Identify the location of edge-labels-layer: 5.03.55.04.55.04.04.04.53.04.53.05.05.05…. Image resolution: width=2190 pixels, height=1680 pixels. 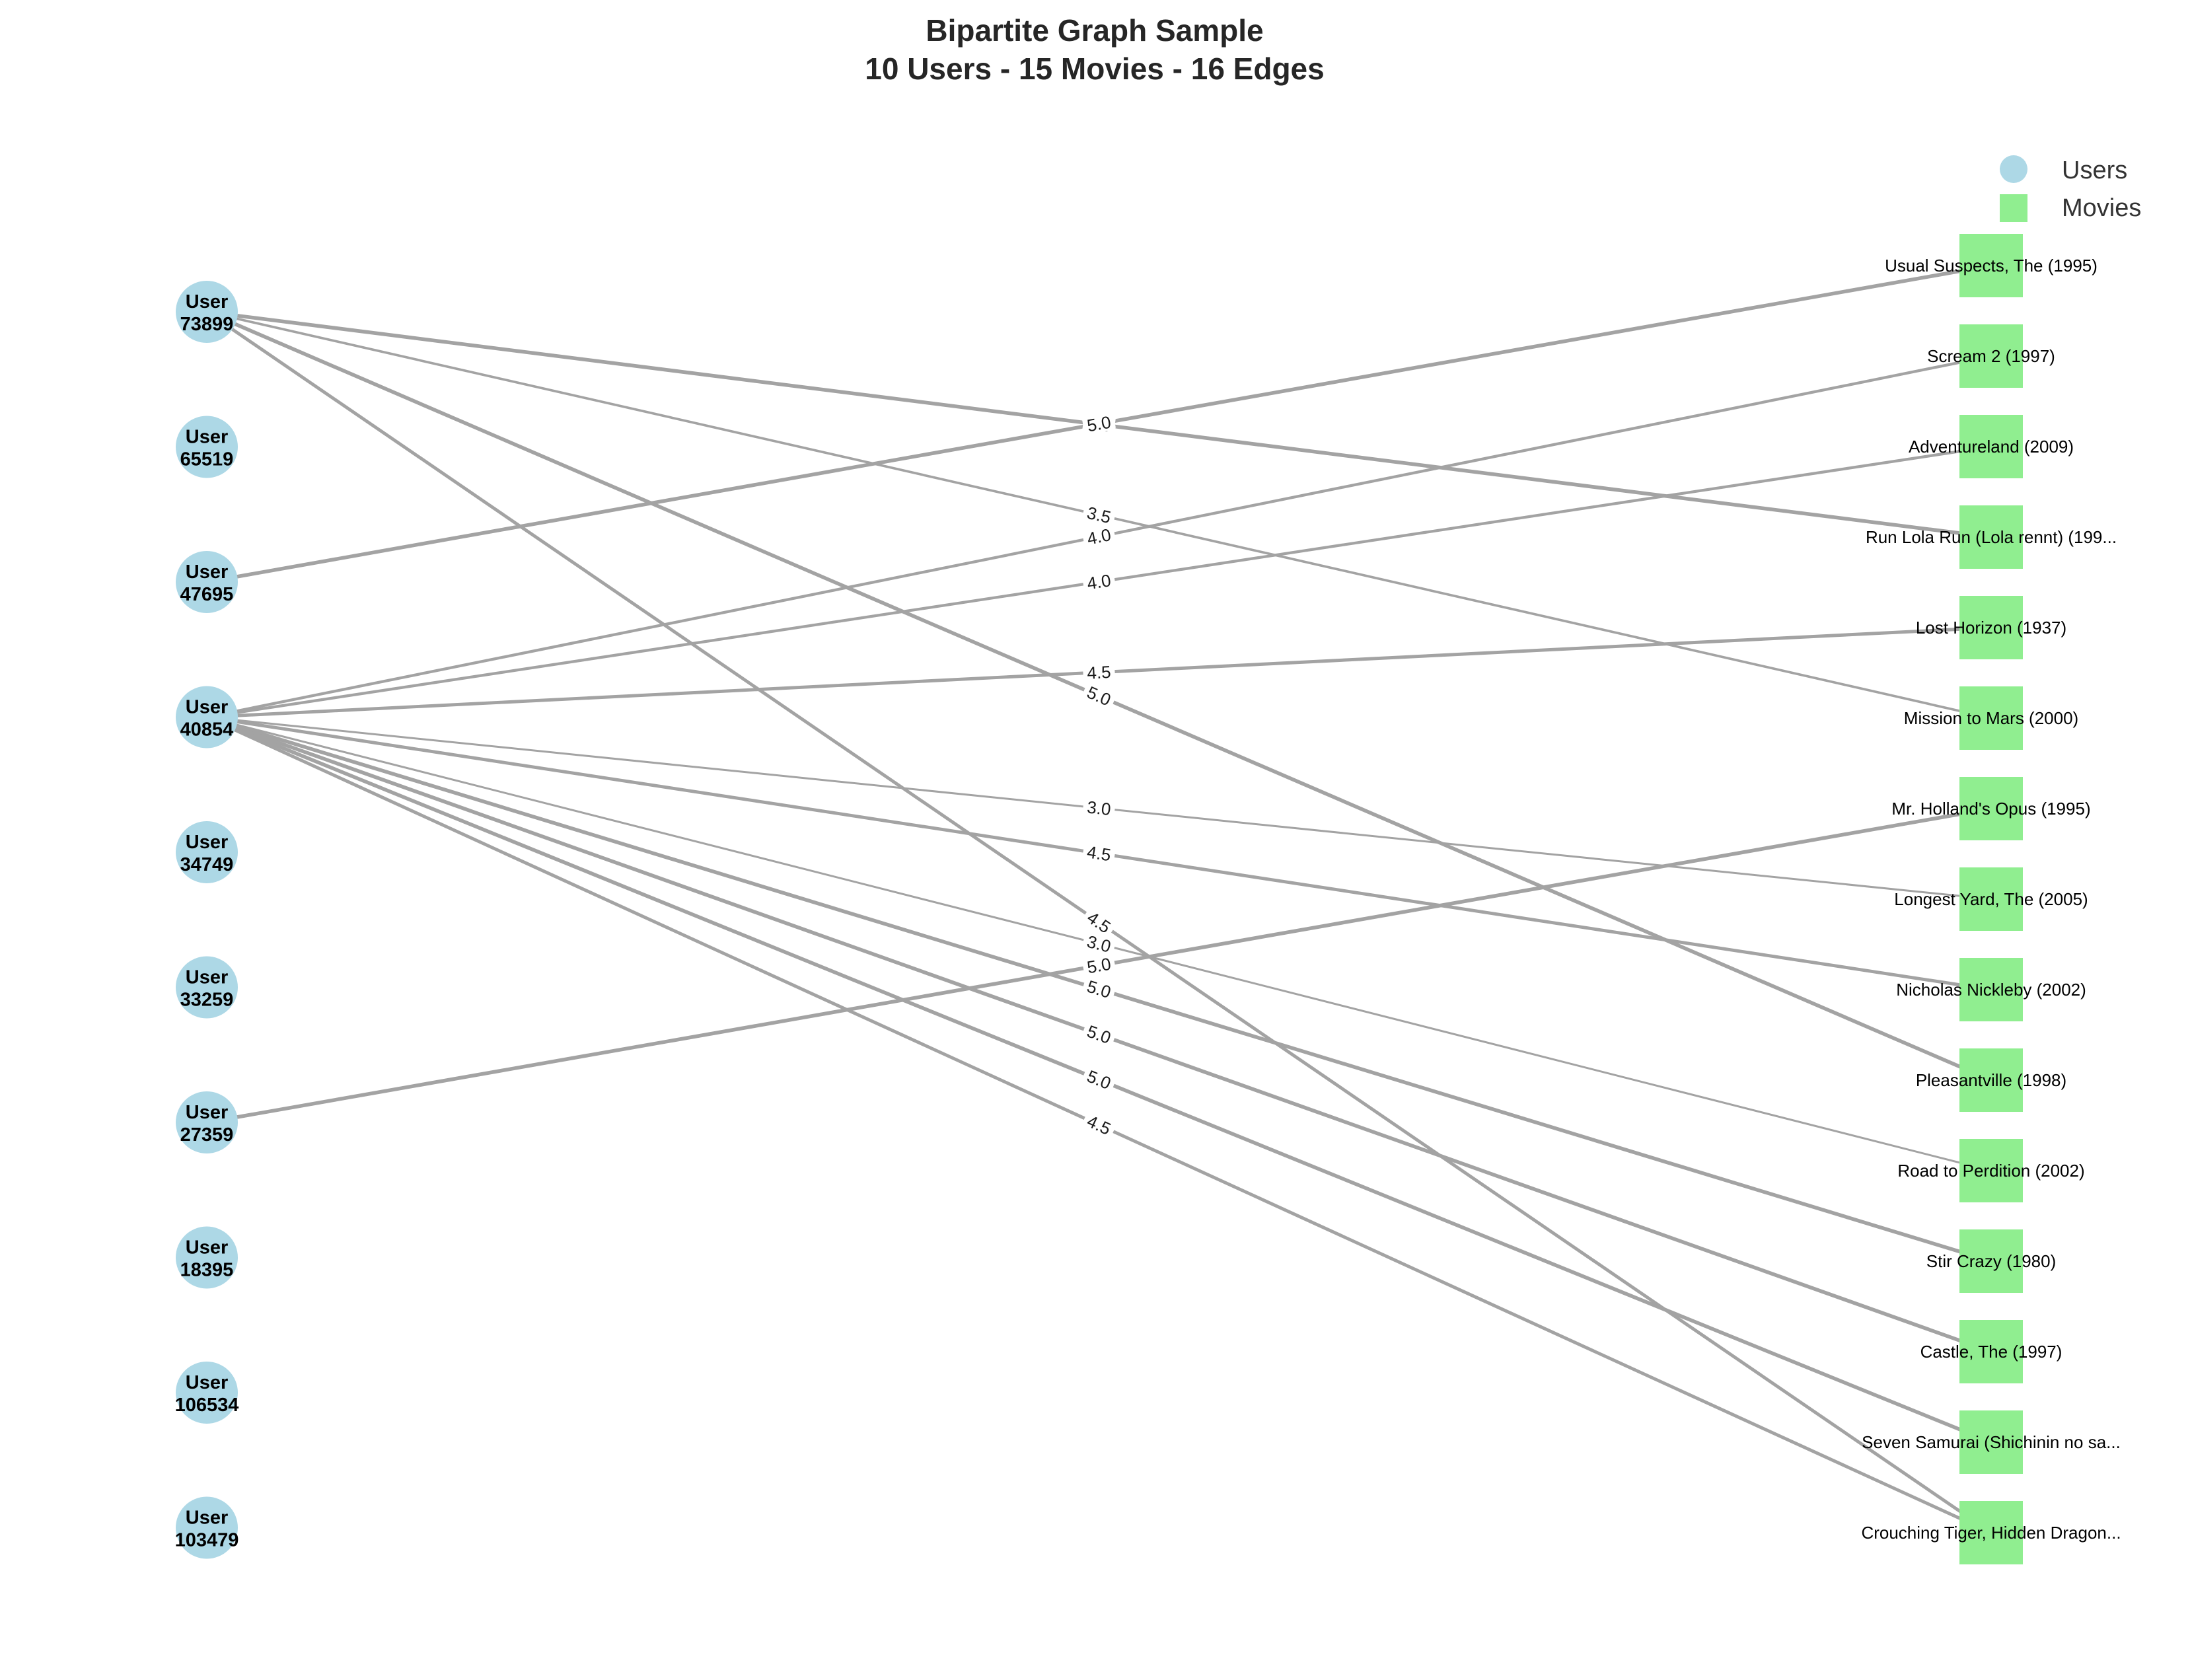
(1099, 775).